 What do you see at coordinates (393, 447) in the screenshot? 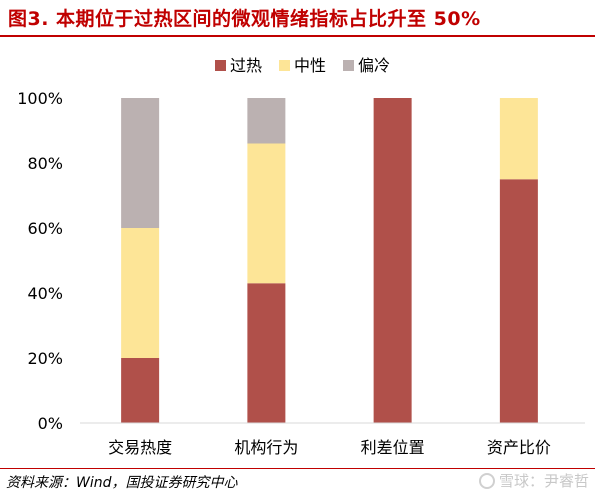
I see `x-tick-label: 利差位置` at bounding box center [393, 447].